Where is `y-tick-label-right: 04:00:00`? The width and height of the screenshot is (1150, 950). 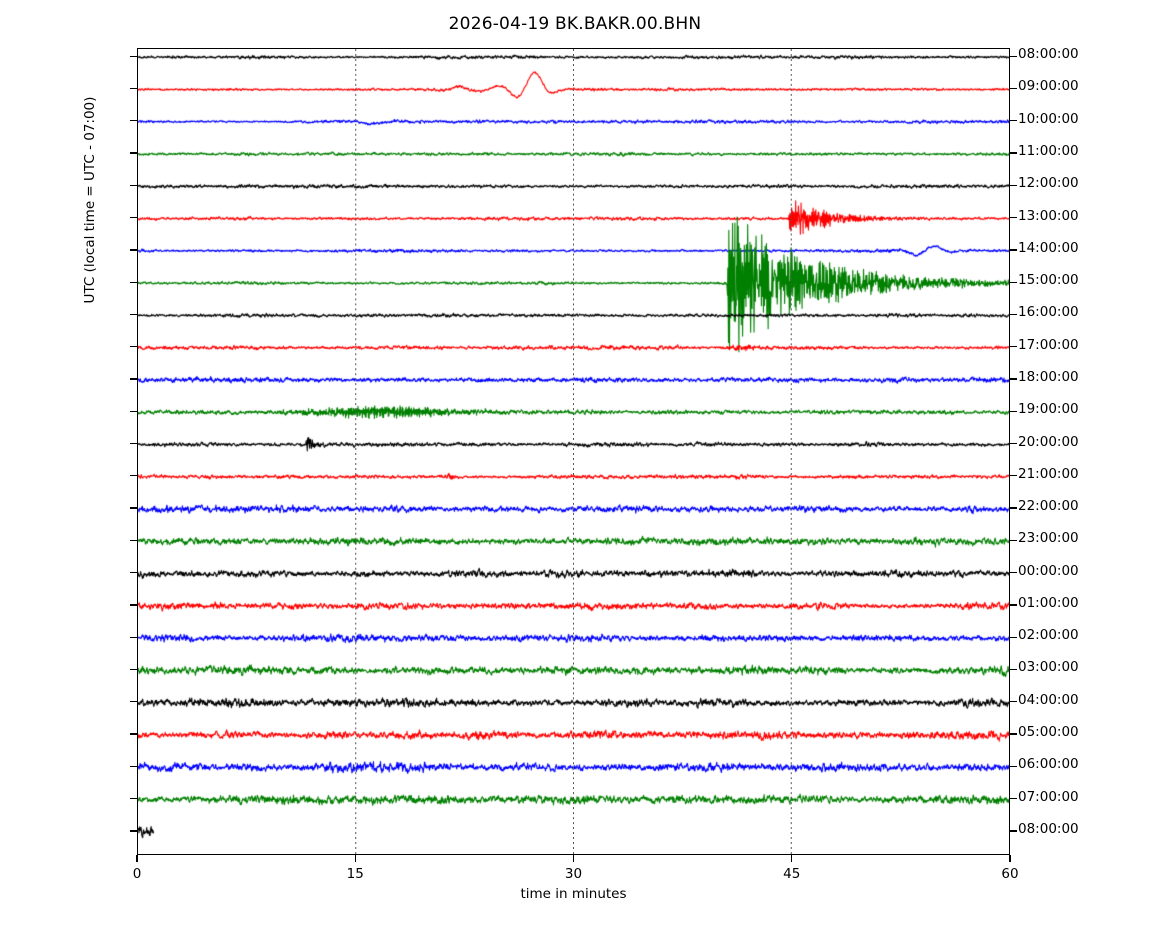
y-tick-label-right: 04:00:00 is located at coordinates (1048, 699).